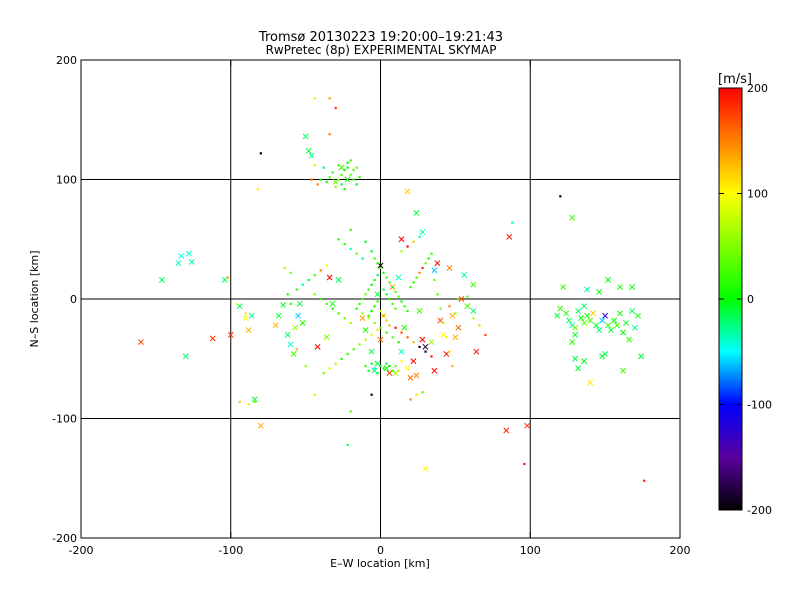 Image resolution: width=800 pixels, height=600 pixels. What do you see at coordinates (380, 563) in the screenshot?
I see `x-axis-label: E–W location [km]` at bounding box center [380, 563].